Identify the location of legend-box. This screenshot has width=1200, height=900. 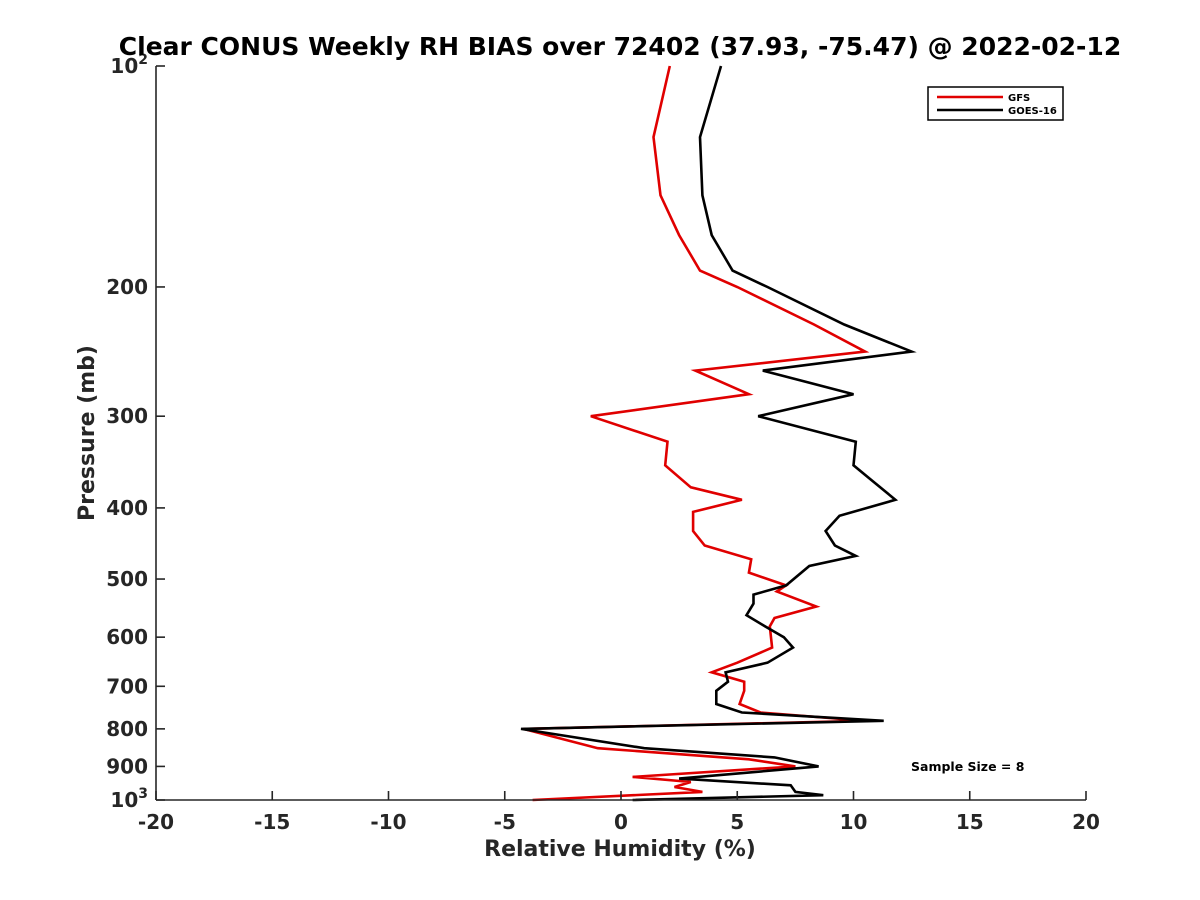
(995, 103).